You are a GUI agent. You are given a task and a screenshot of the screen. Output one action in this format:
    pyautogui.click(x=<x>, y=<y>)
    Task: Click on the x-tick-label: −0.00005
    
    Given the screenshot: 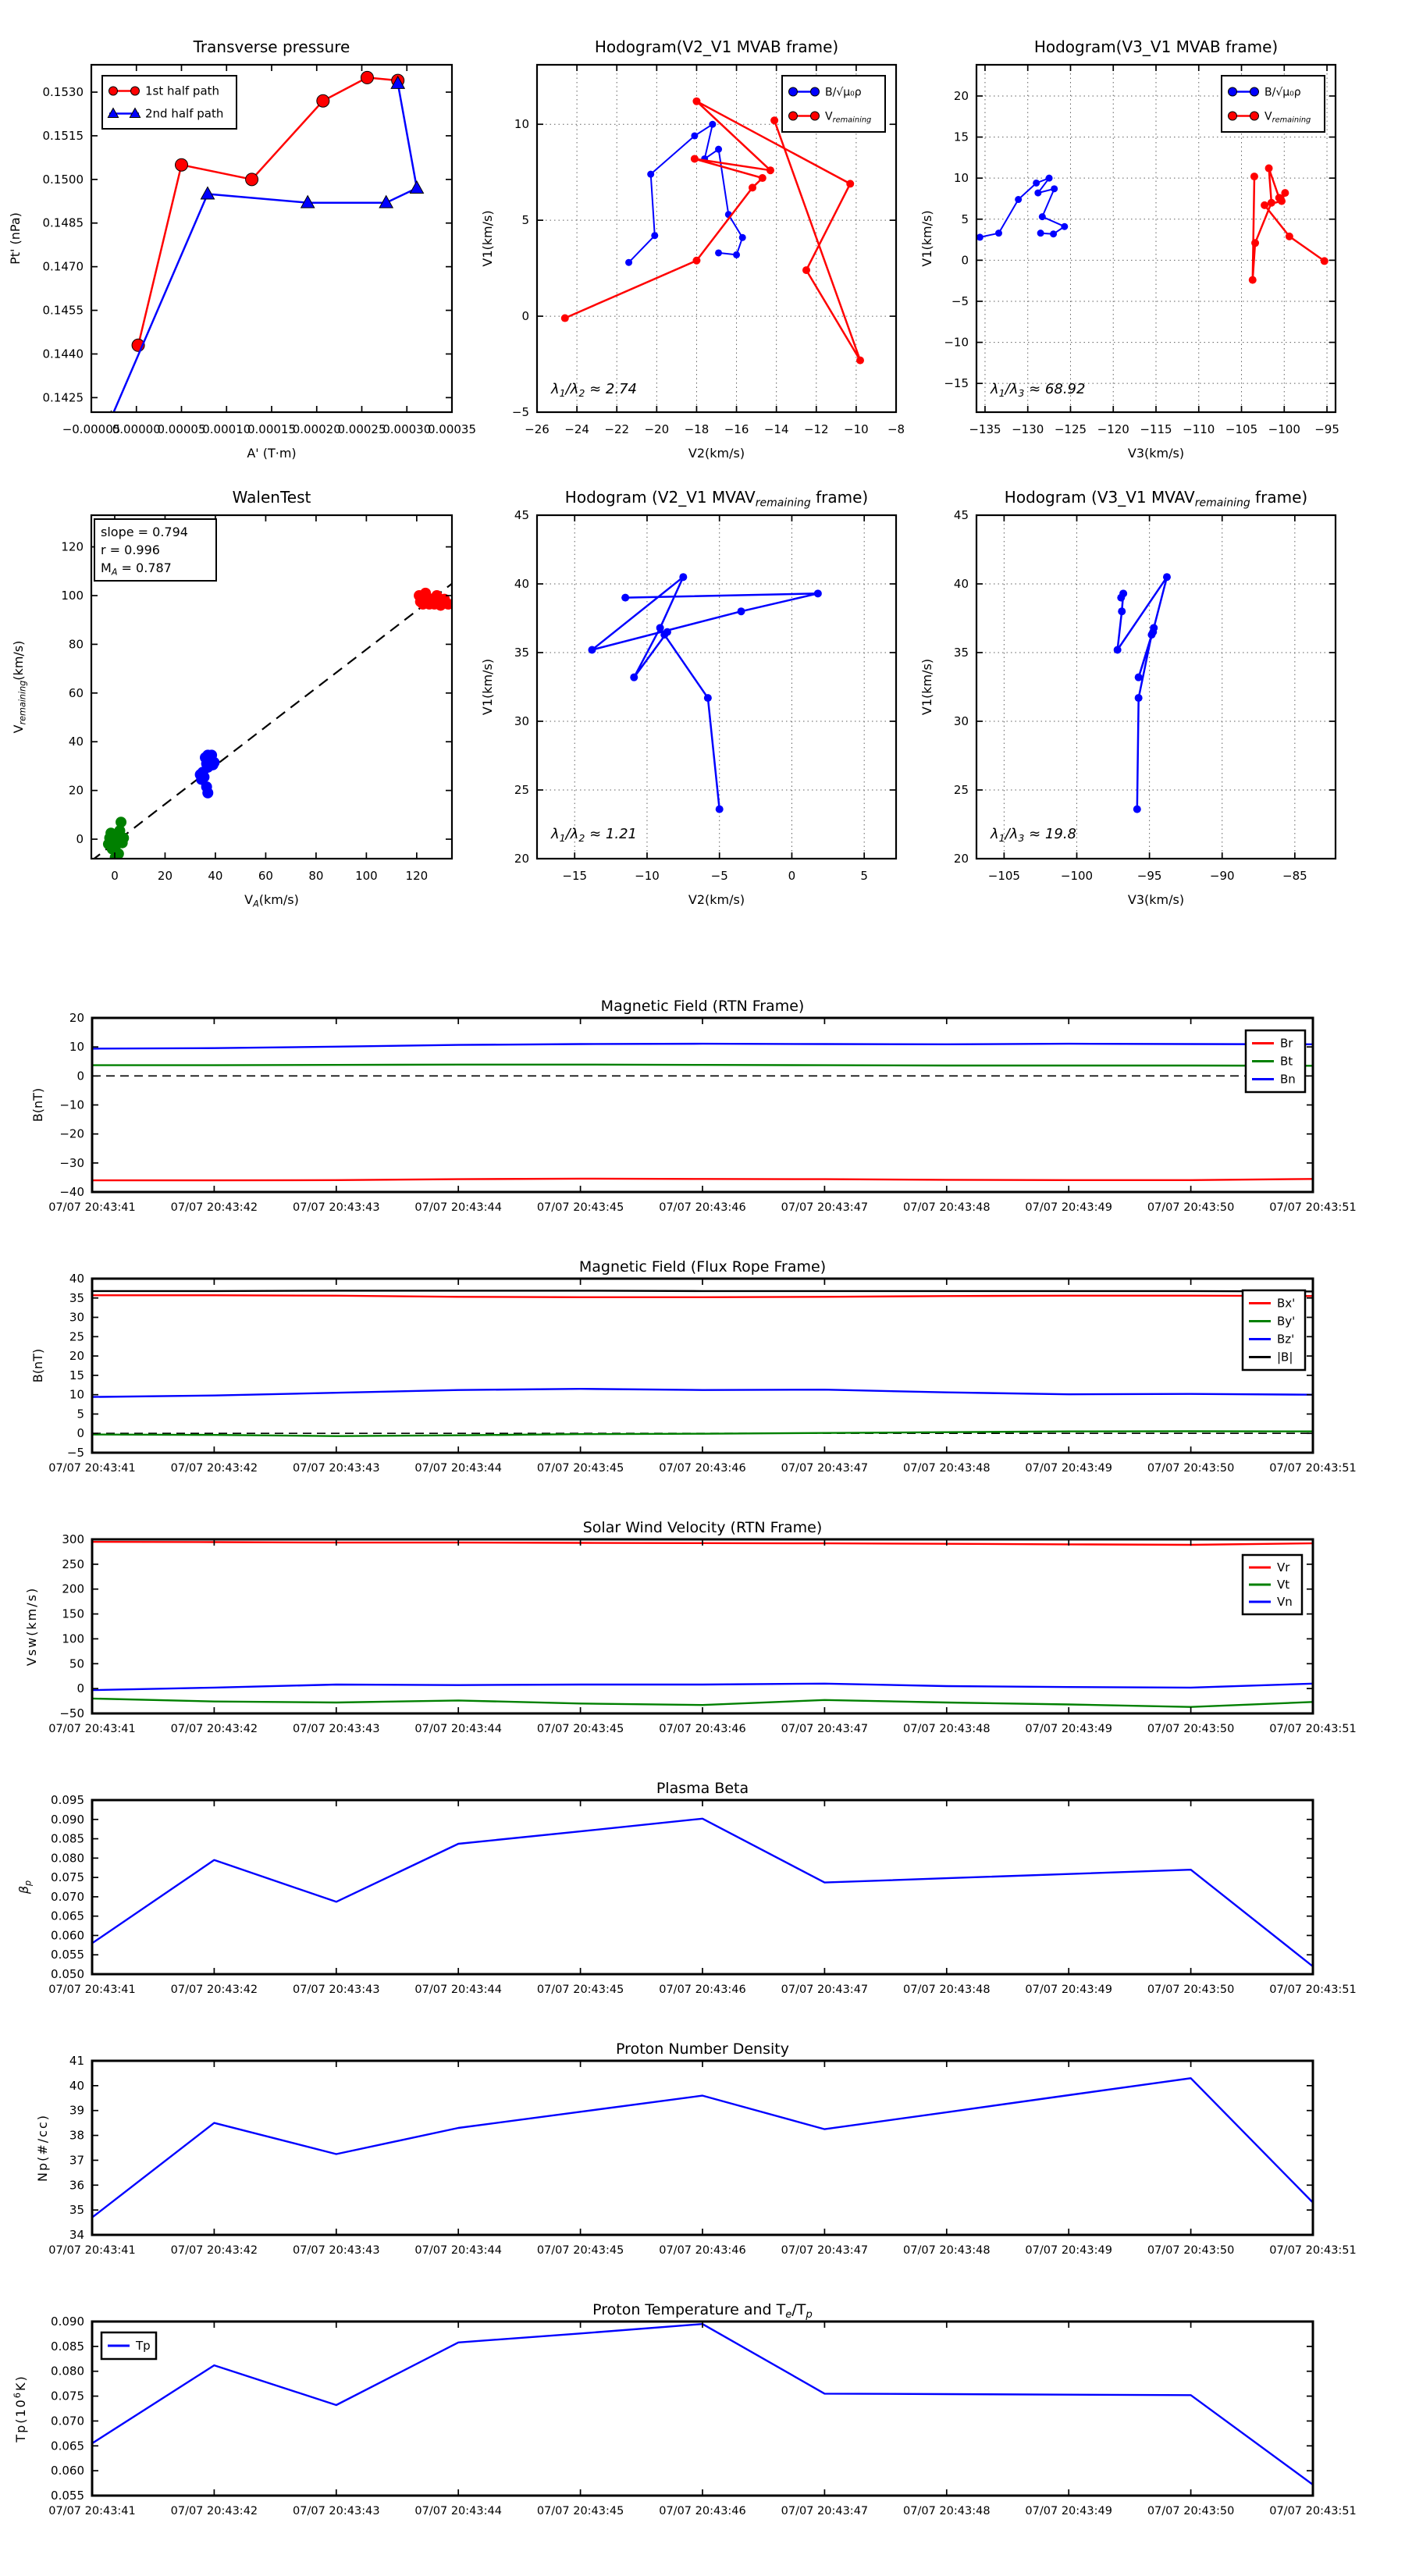 What is the action you would take?
    pyautogui.click(x=91, y=429)
    